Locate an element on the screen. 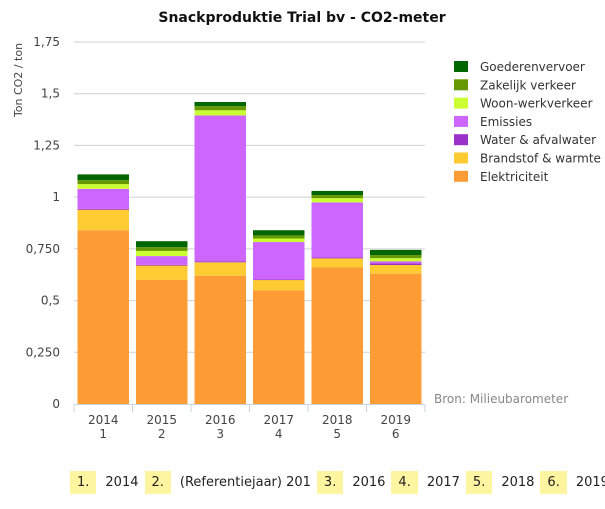 This screenshot has width=605, height=509. footer-number-badge: 1. is located at coordinates (83, 482).